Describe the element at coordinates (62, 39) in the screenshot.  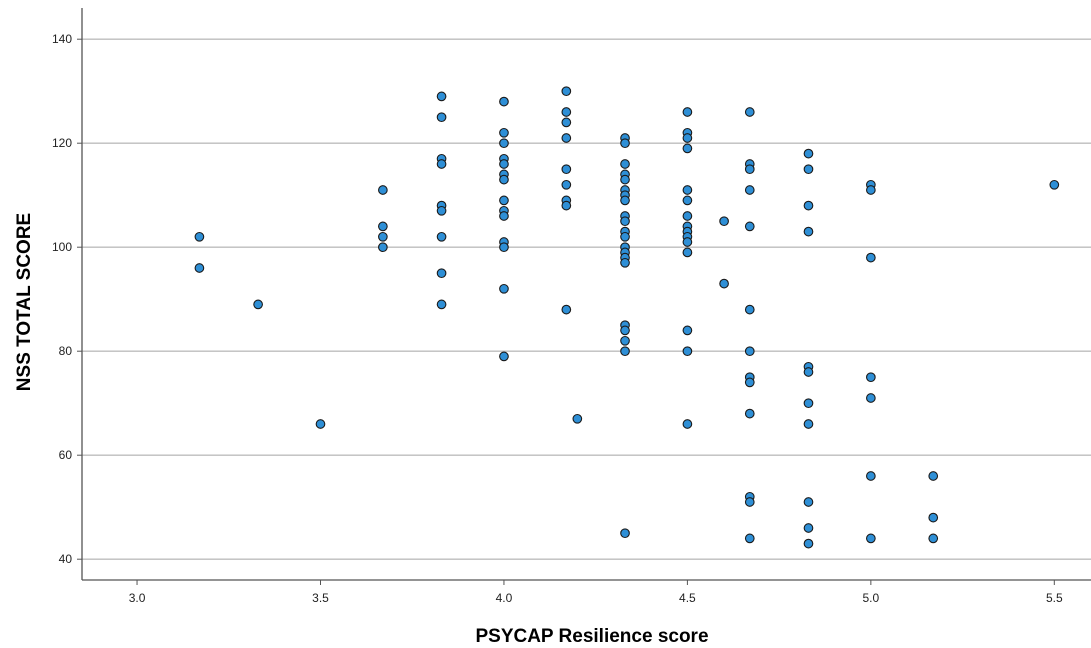
I see `y-tick-label: 140` at that location.